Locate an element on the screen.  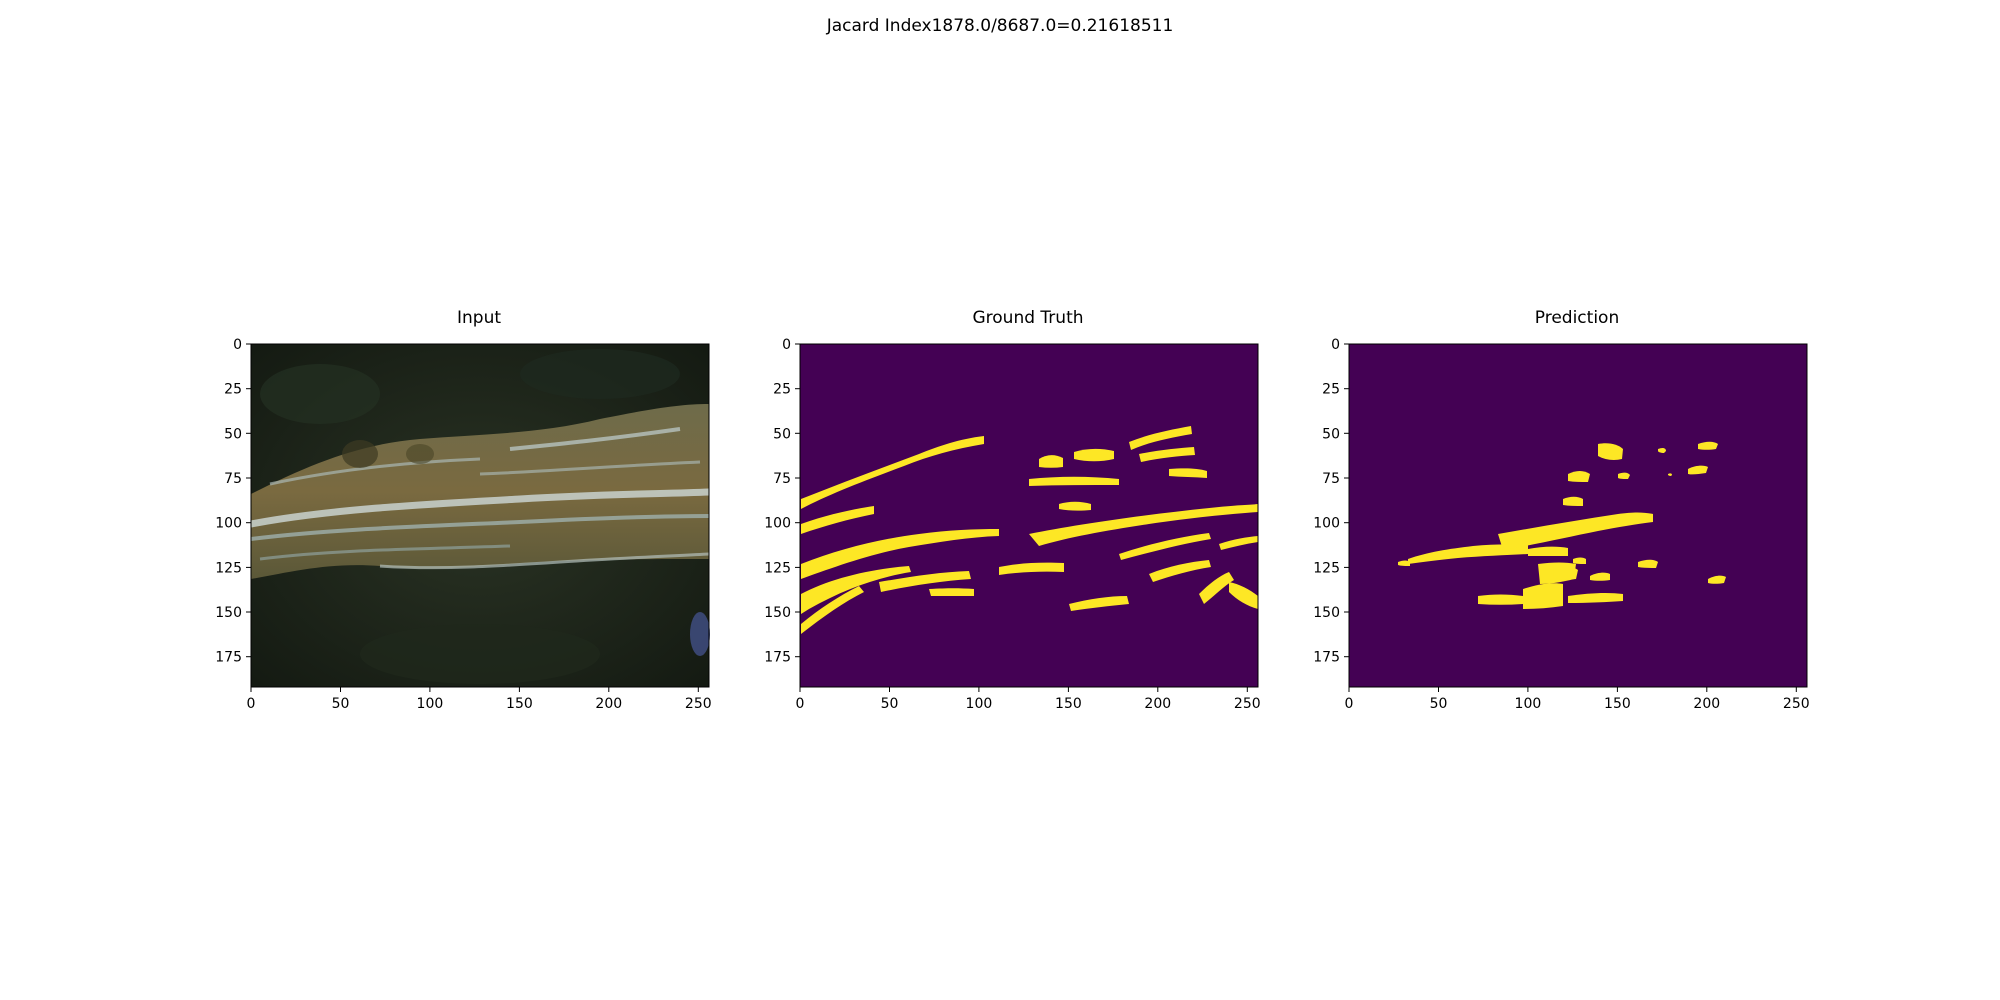
input-axes-frame is located at coordinates (480, 515).